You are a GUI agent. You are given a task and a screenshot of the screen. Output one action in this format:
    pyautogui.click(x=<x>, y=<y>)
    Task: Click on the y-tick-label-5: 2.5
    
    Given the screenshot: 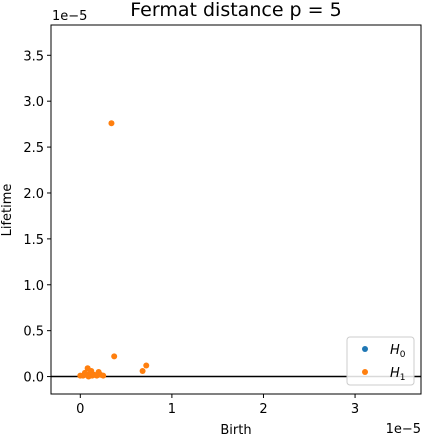 What is the action you would take?
    pyautogui.click(x=33, y=148)
    